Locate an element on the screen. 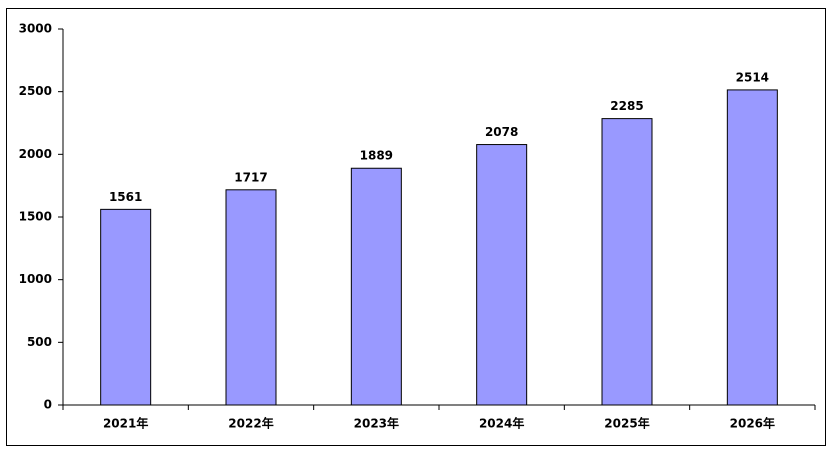  x-tick-label: 2026年 is located at coordinates (752, 423).